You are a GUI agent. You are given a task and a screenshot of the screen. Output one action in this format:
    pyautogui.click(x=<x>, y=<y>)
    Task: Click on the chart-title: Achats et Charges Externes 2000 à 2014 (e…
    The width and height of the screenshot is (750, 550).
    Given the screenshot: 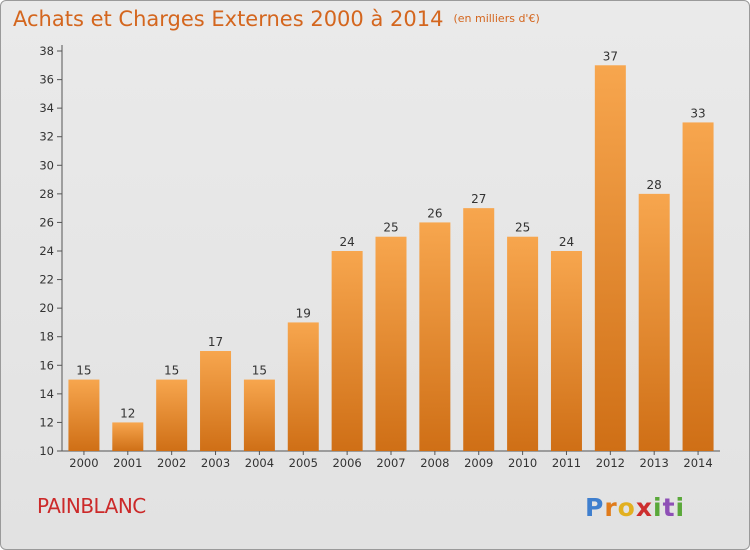 What is the action you would take?
    pyautogui.click(x=276, y=19)
    